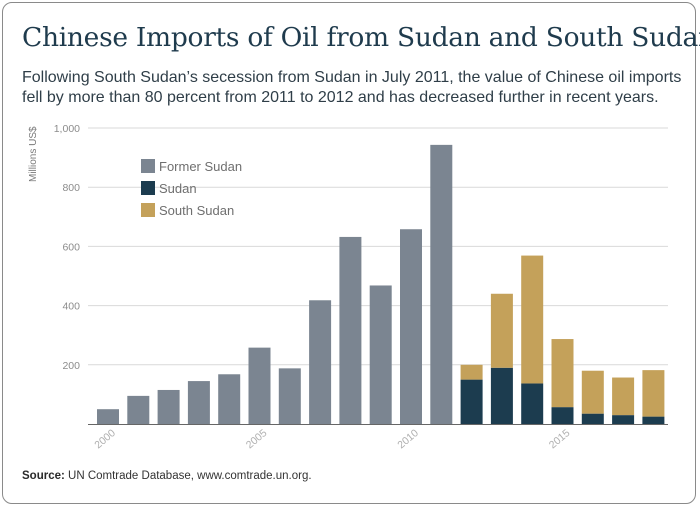 The width and height of the screenshot is (700, 508). I want to click on legend-label-former-sudan: Former Sudan, so click(200, 166).